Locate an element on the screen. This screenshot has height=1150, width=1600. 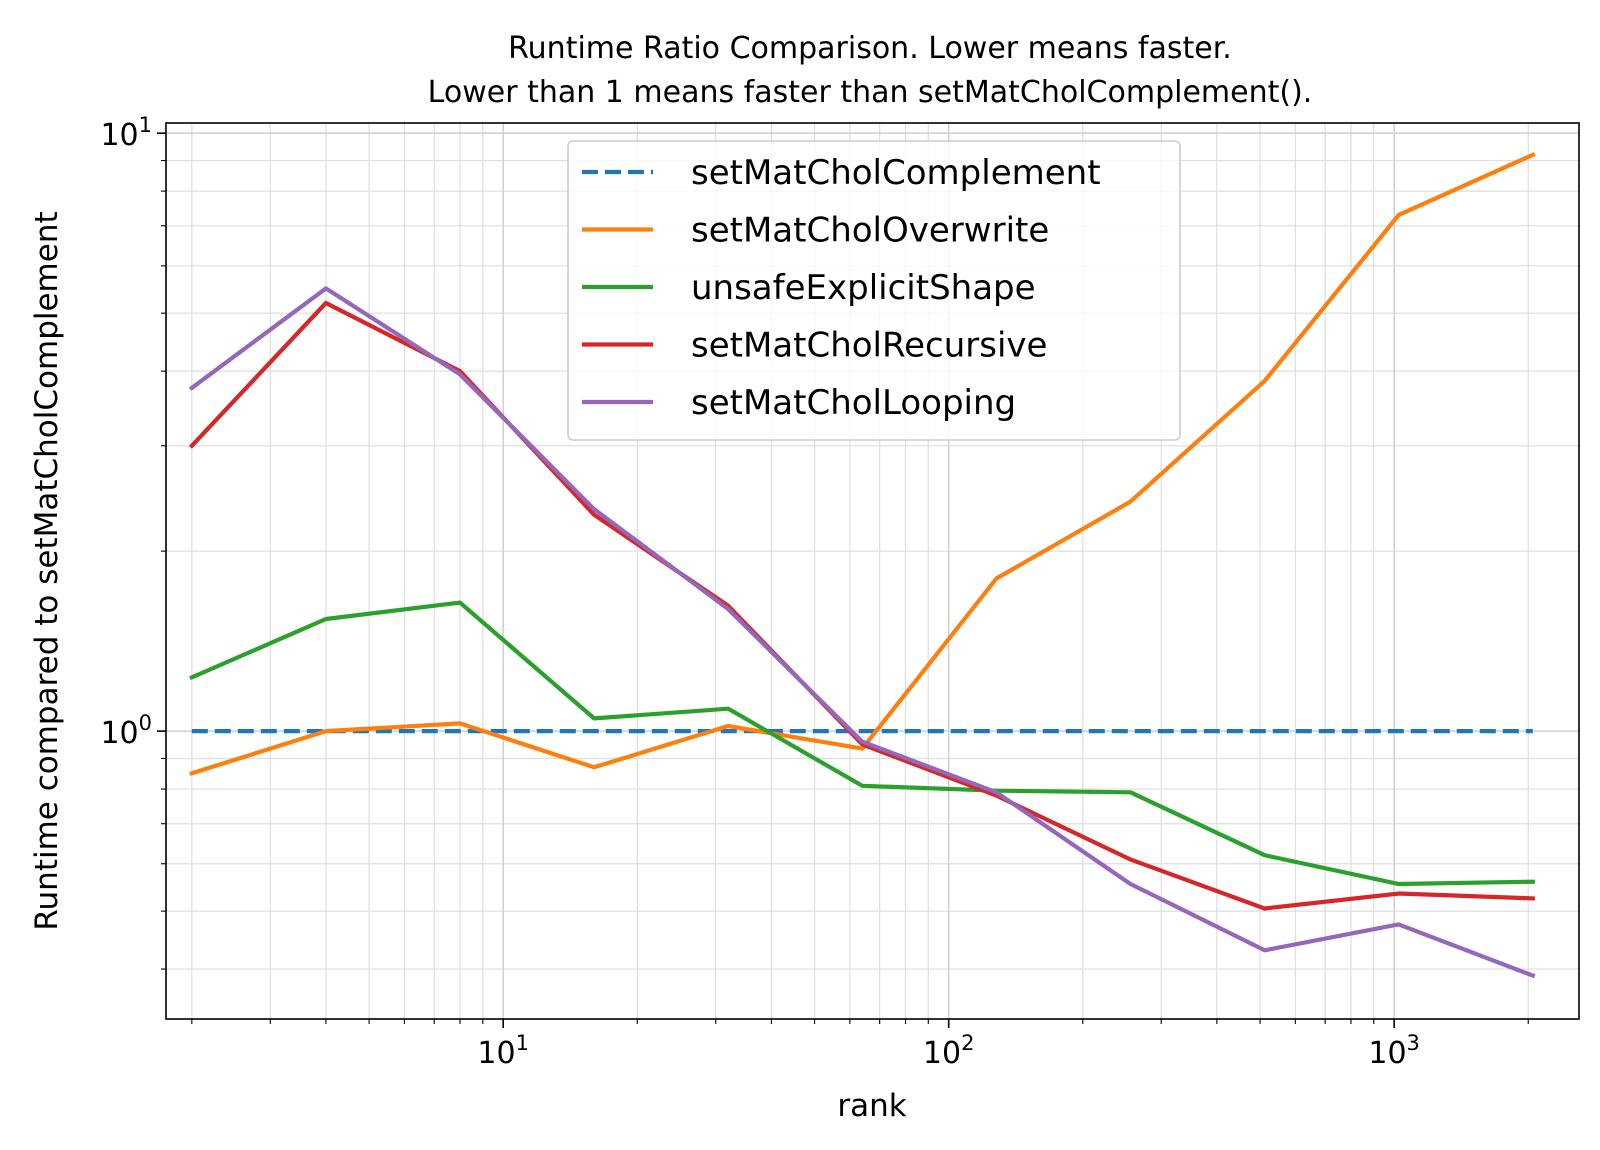
legend-label-1: setMatCholOverwrite is located at coordinates (870, 231).